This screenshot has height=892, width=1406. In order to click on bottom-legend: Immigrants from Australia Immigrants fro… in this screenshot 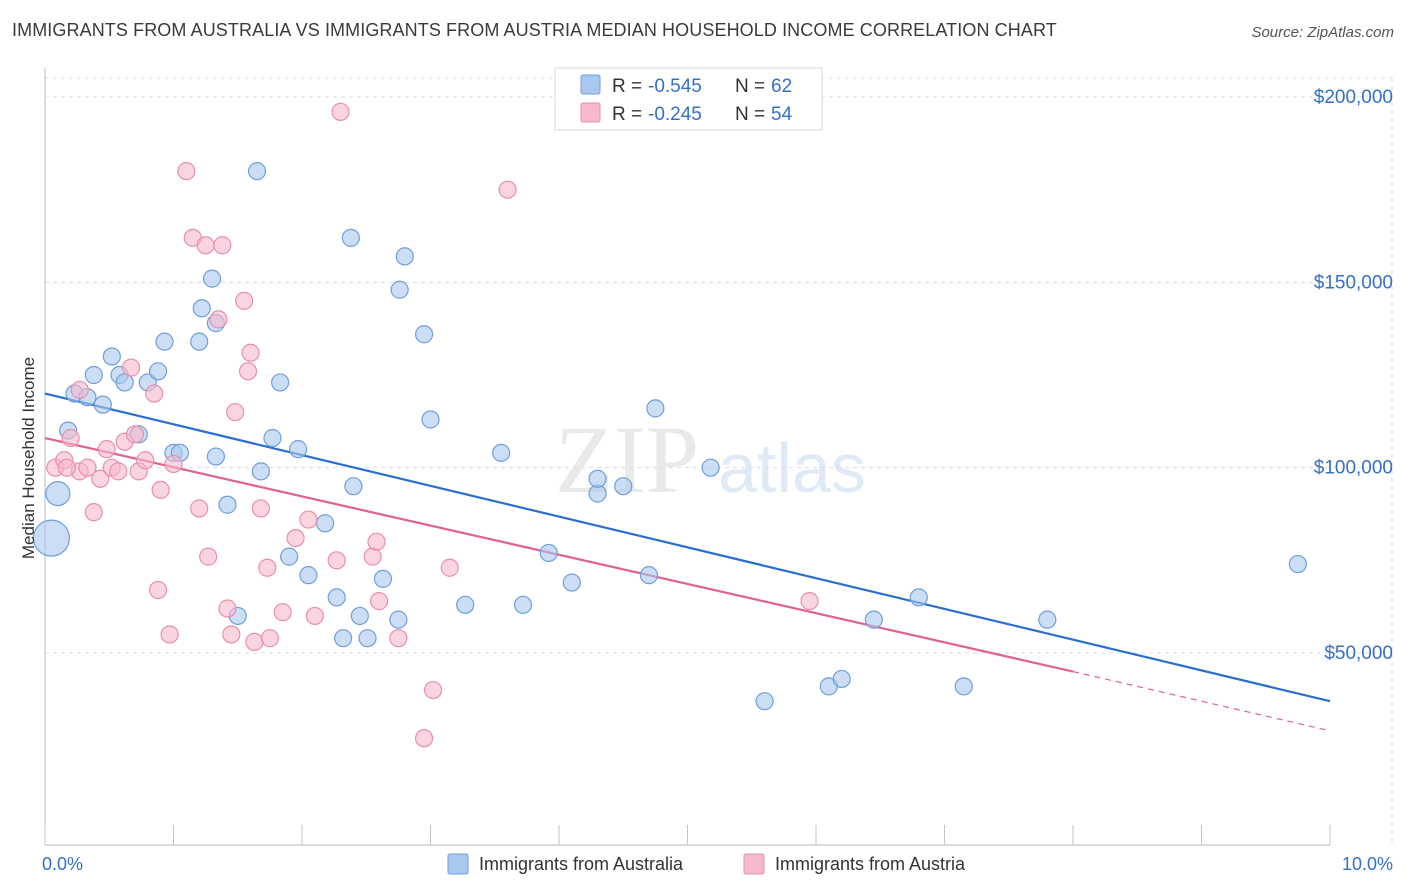, I will do `click(706, 864)`.